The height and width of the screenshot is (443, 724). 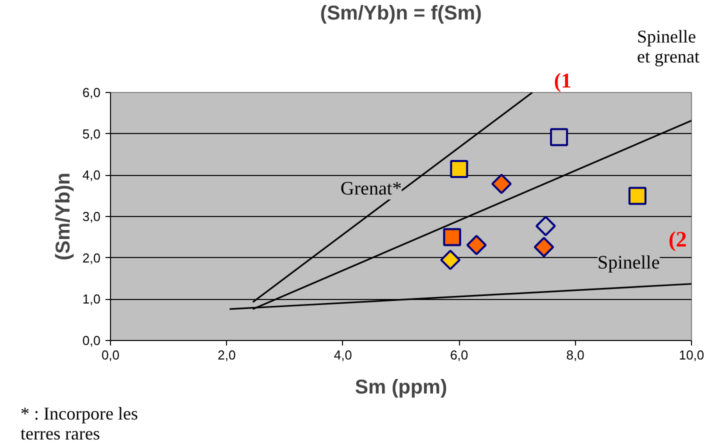 What do you see at coordinates (401, 387) in the screenshot?
I see `x-axis-title: Sm (ppm)` at bounding box center [401, 387].